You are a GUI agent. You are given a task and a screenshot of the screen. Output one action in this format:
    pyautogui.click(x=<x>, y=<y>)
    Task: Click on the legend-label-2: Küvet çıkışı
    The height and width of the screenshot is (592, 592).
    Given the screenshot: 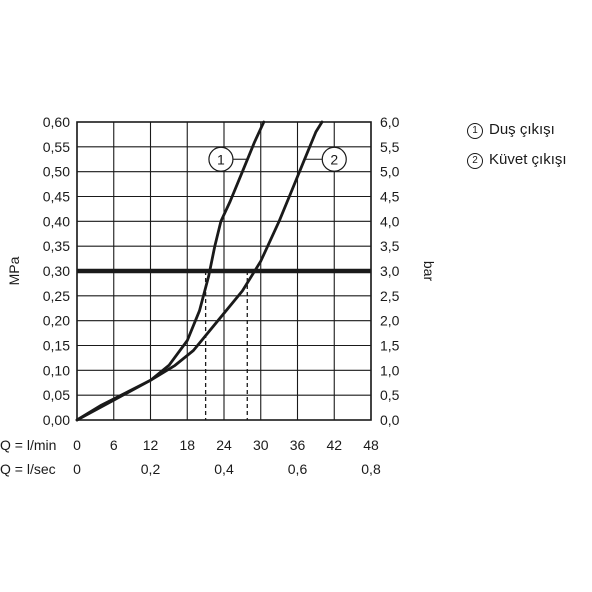 What is the action you would take?
    pyautogui.click(x=528, y=159)
    